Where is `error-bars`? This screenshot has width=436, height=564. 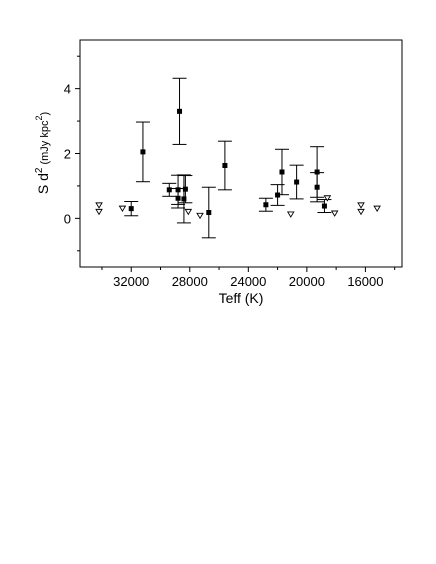
error-bars is located at coordinates (228, 158).